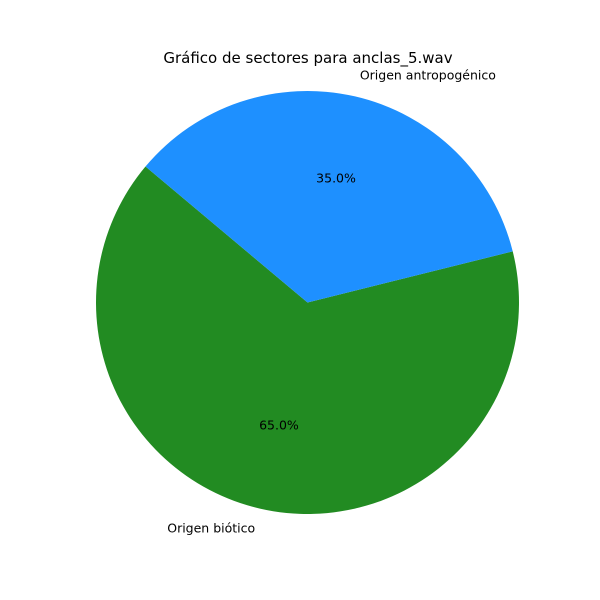 This screenshot has height=600, width=600. What do you see at coordinates (307, 58) in the screenshot?
I see `chart-title: Gráfico de sectores para anclas_5.wav` at bounding box center [307, 58].